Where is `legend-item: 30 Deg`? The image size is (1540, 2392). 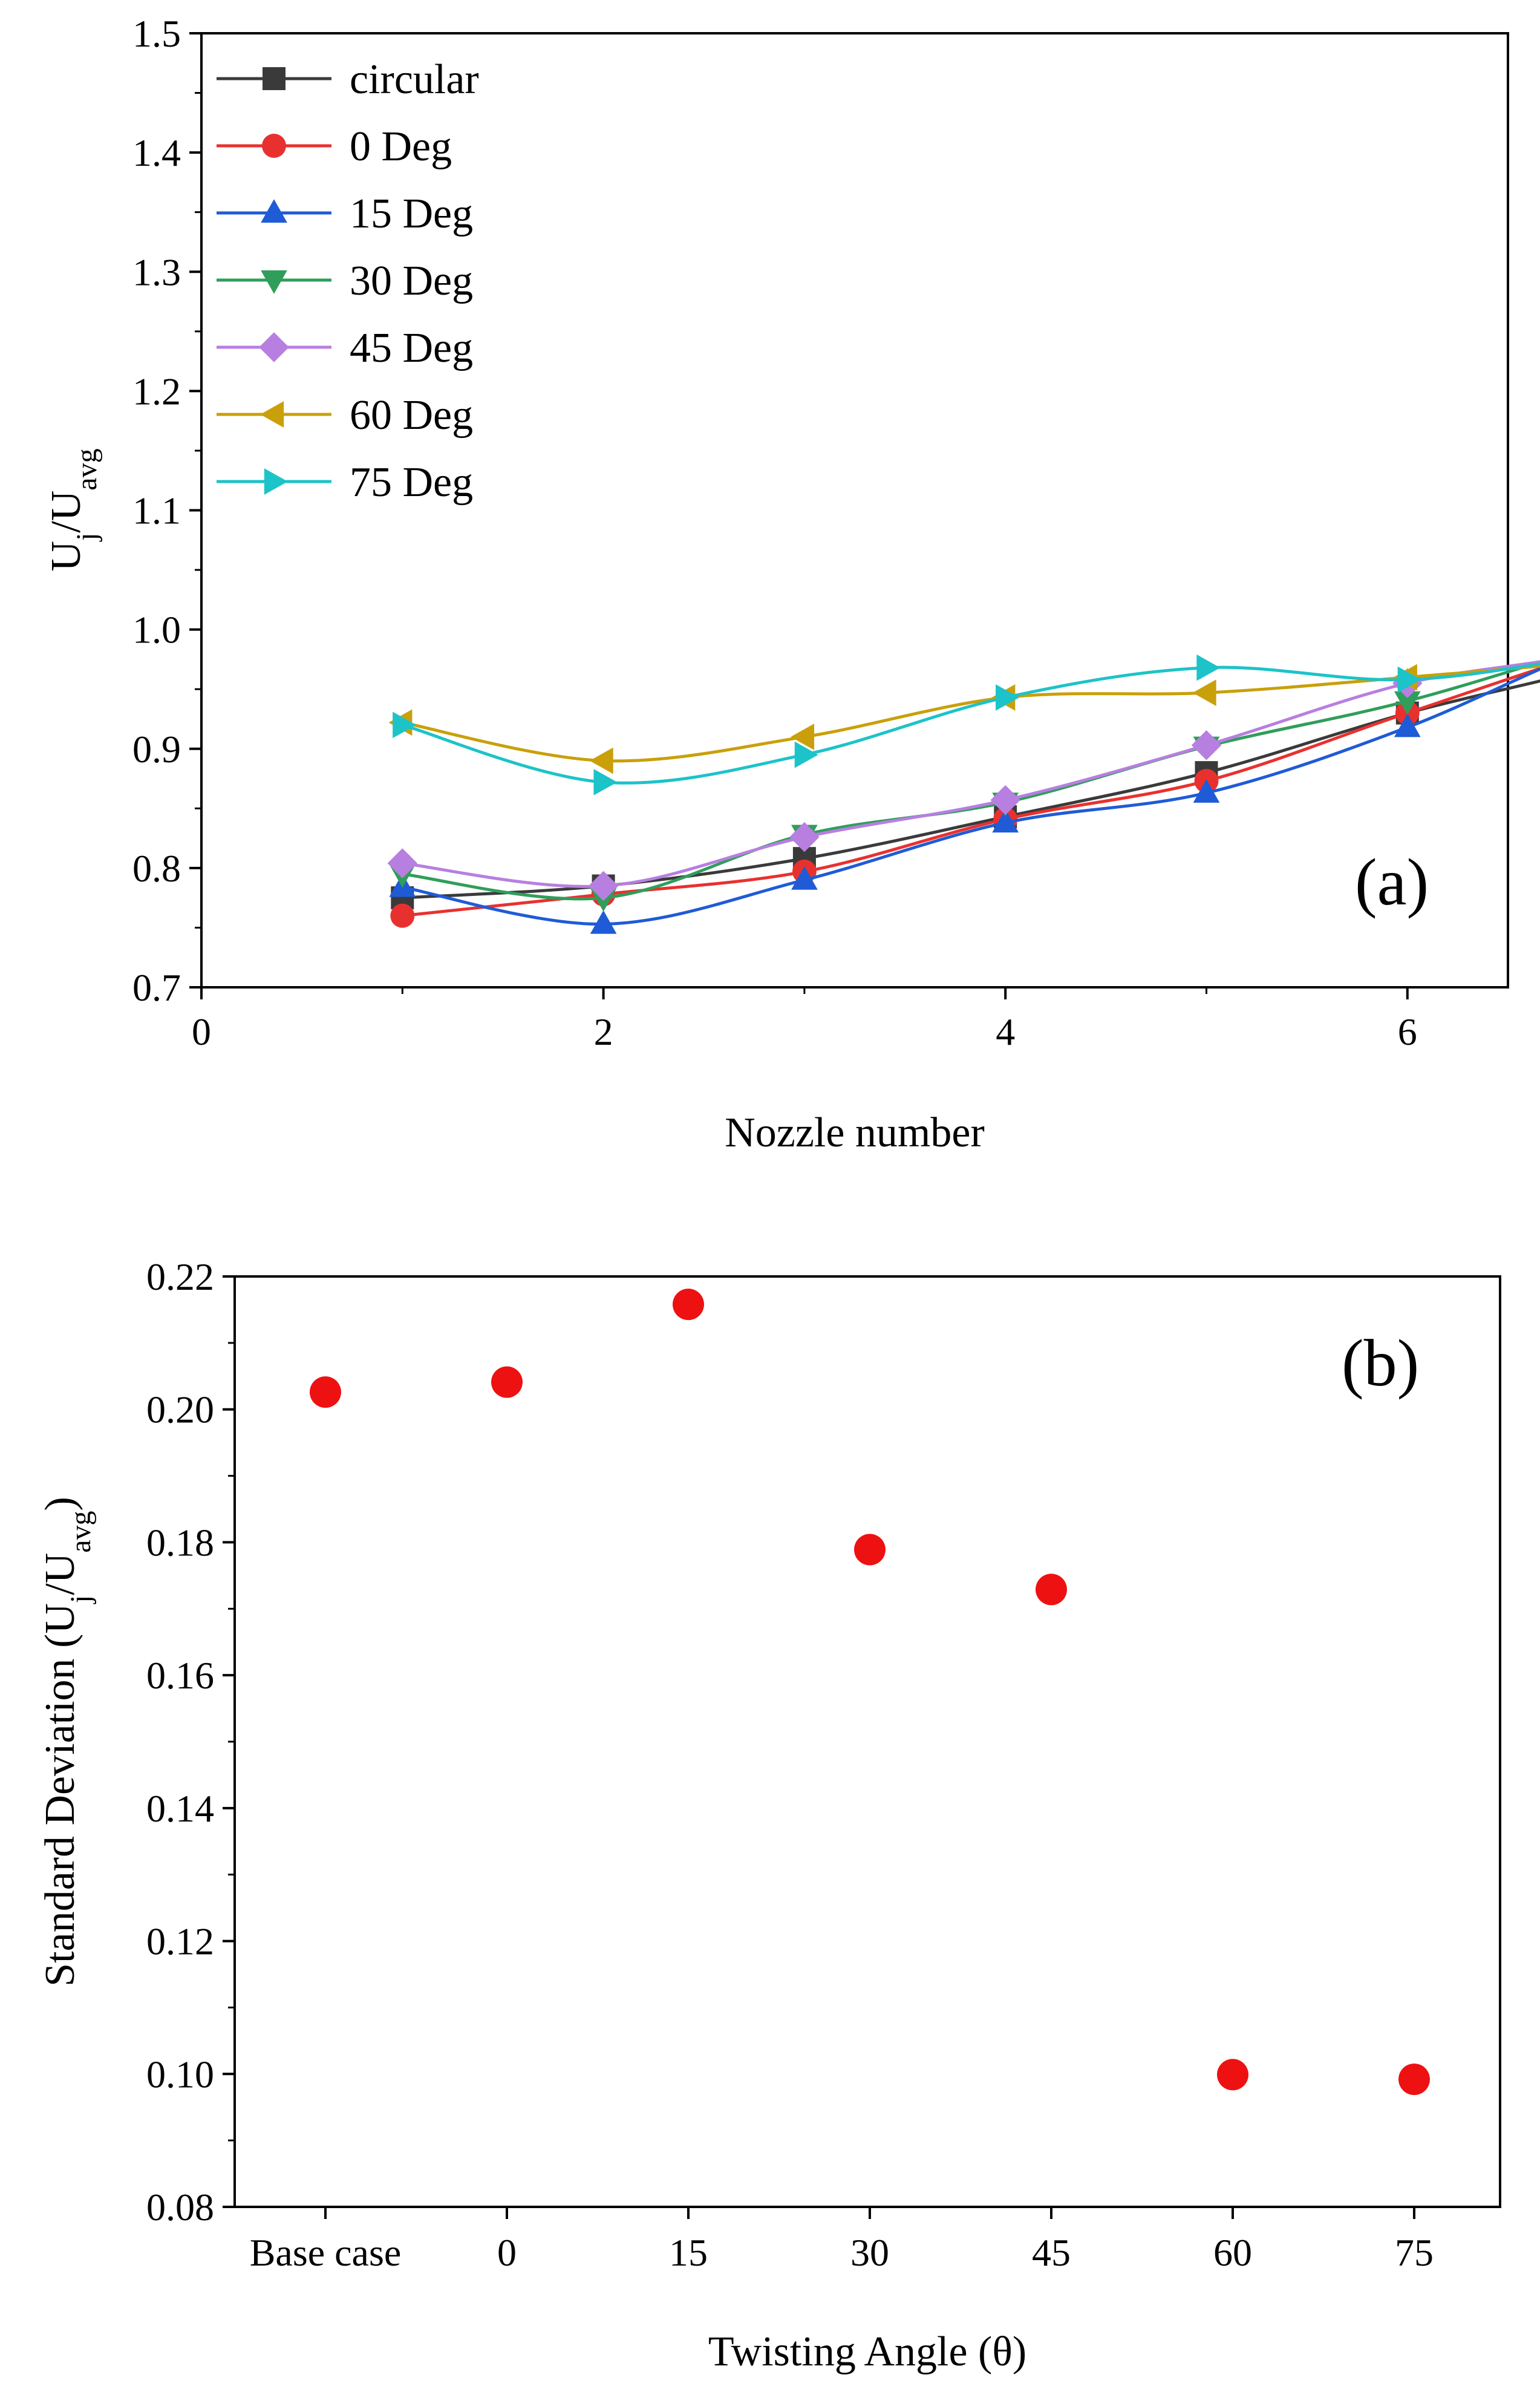 legend-item: 30 Deg is located at coordinates (345, 281).